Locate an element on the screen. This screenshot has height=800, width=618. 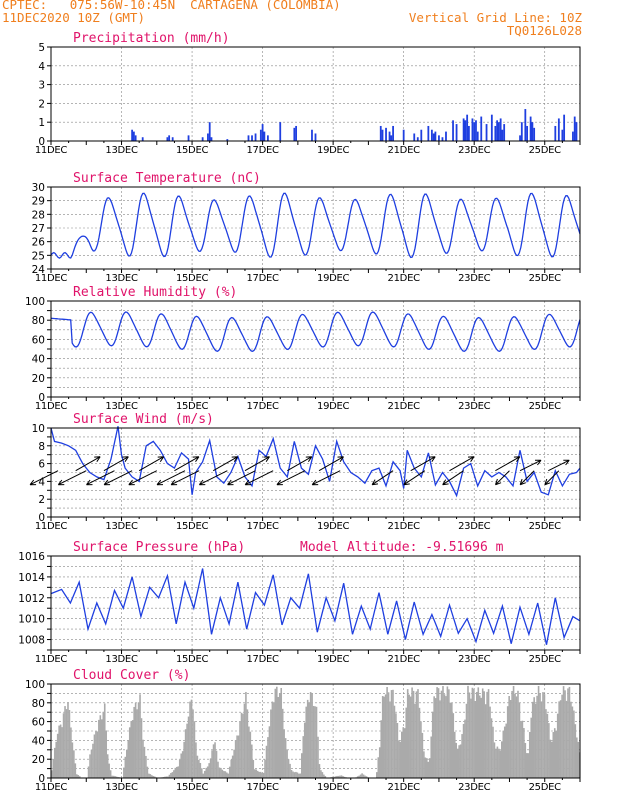
x-tick-label: 23DEC is located at coordinates (474, 659).